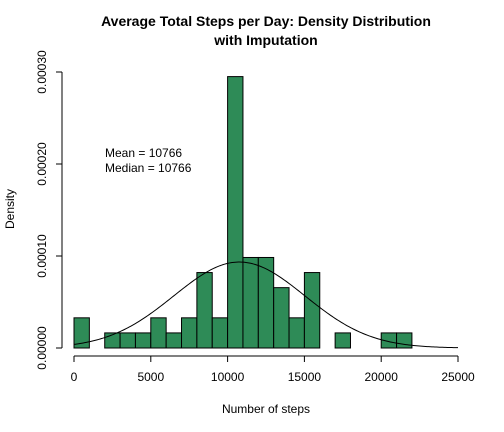 The image size is (504, 432). I want to click on y-tick-label: 0.00020, so click(42, 164).